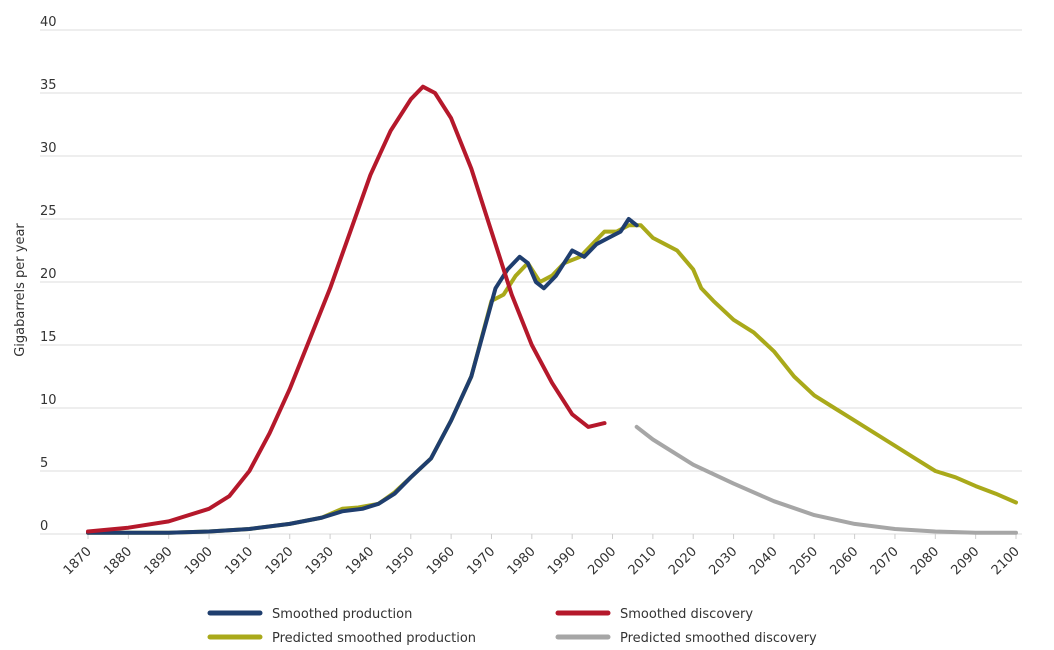 This screenshot has height=650, width=1054. What do you see at coordinates (44, 463) in the screenshot?
I see `y-tick-label: 5` at bounding box center [44, 463].